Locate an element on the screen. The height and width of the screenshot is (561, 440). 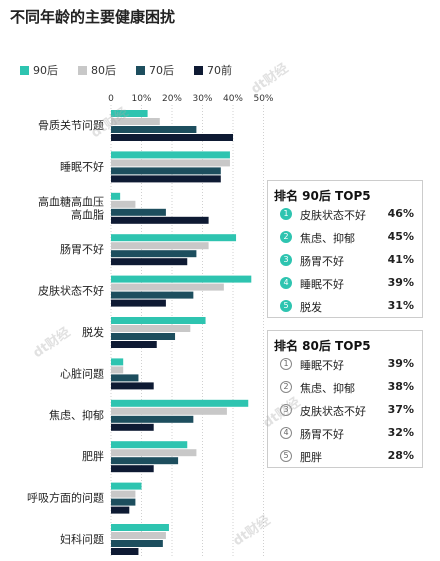
rank-value: 28% is located at coordinates (400, 455).